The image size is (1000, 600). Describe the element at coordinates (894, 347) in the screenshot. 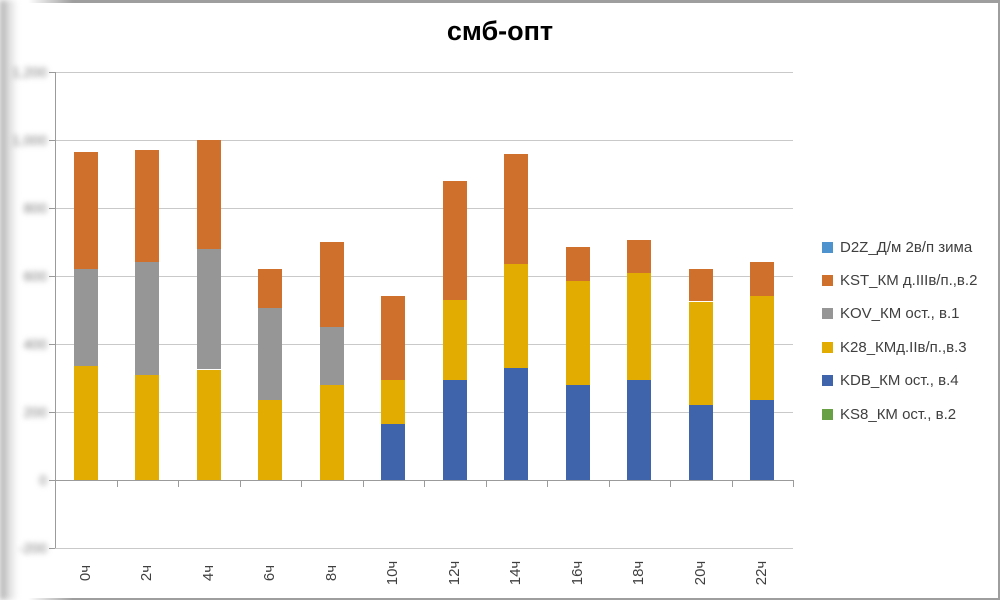

I see `legend-item-k28: K28_КМд.IIв/п.,в.3` at that location.